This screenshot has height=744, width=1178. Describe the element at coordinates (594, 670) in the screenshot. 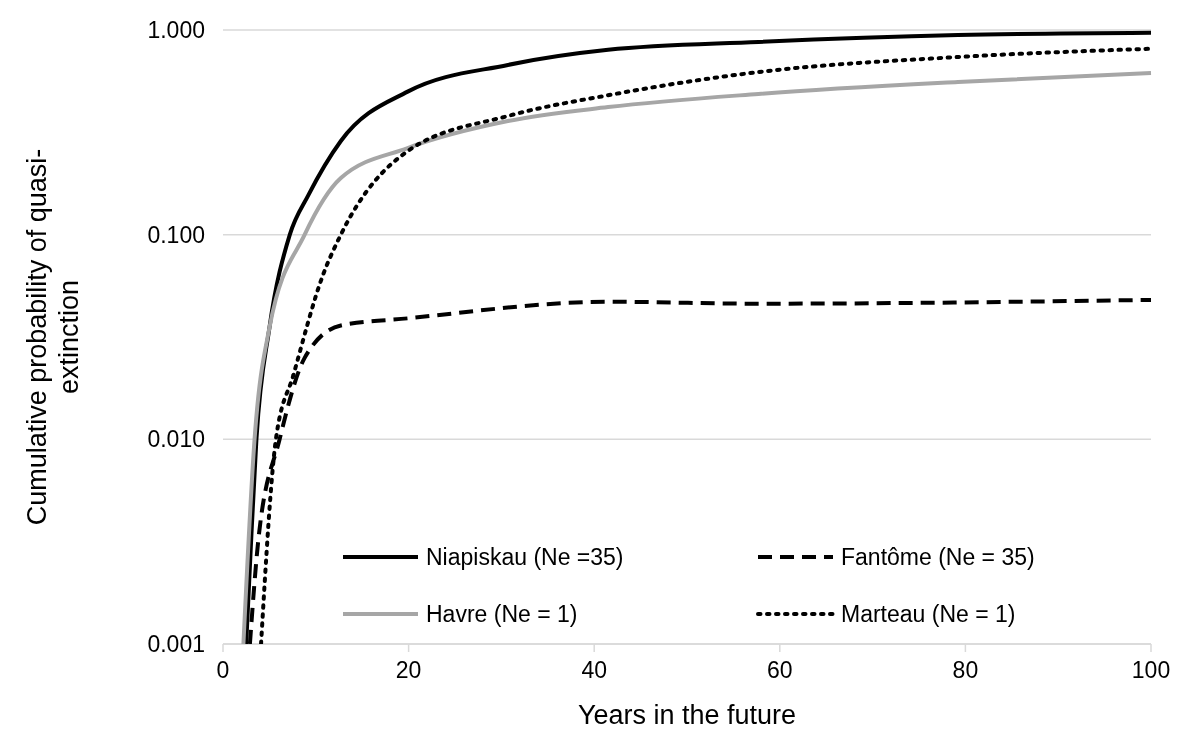

I see `x-tick-label: 40` at that location.